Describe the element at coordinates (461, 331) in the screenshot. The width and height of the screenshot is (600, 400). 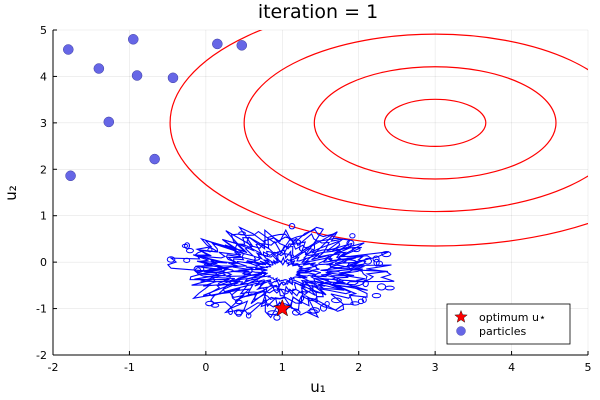
I see `legend-circle-swatch` at that location.